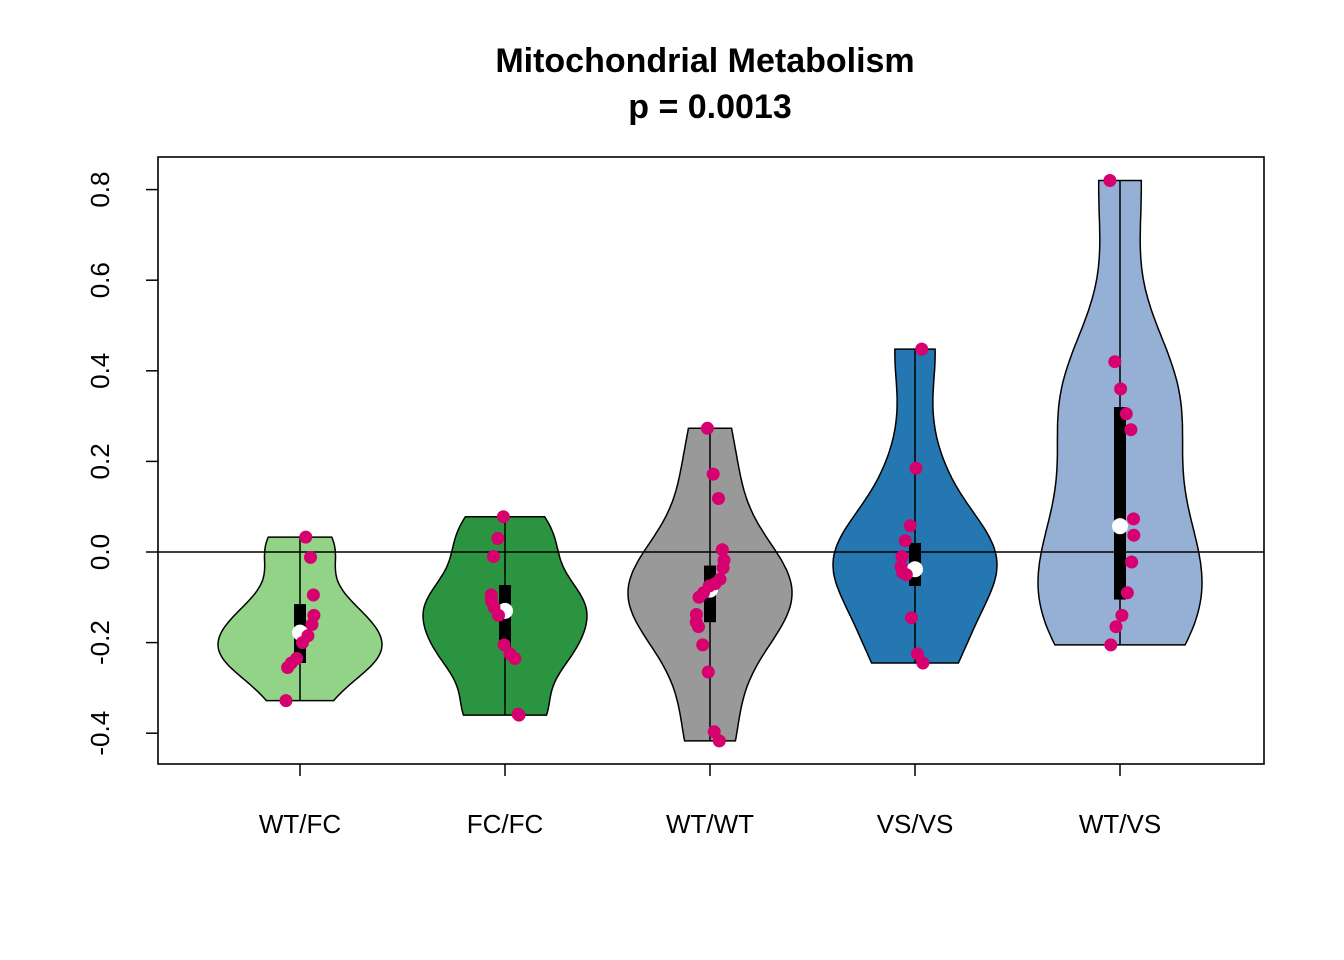 This screenshot has width=1344, height=960. What do you see at coordinates (300, 824) in the screenshot?
I see `x-tick-label: WT/FC` at bounding box center [300, 824].